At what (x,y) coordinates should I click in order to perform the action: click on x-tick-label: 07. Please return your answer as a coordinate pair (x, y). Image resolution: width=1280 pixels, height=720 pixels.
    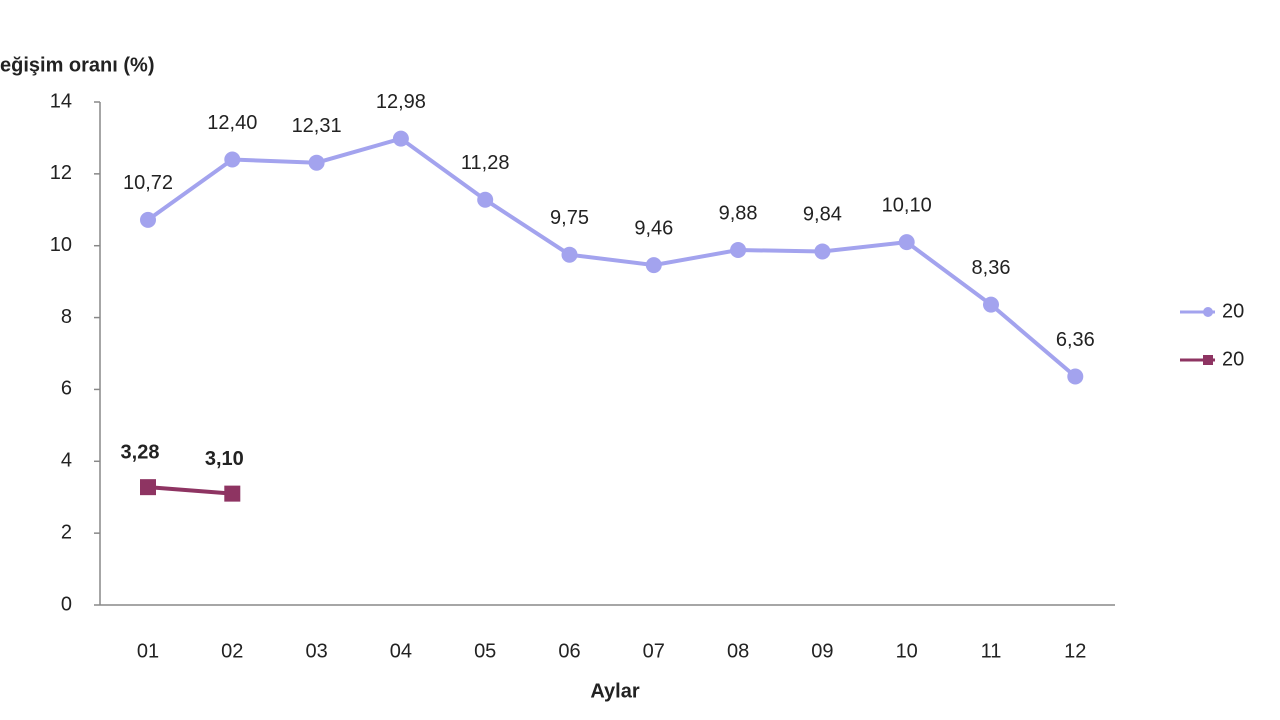
    Looking at the image, I should click on (654, 651).